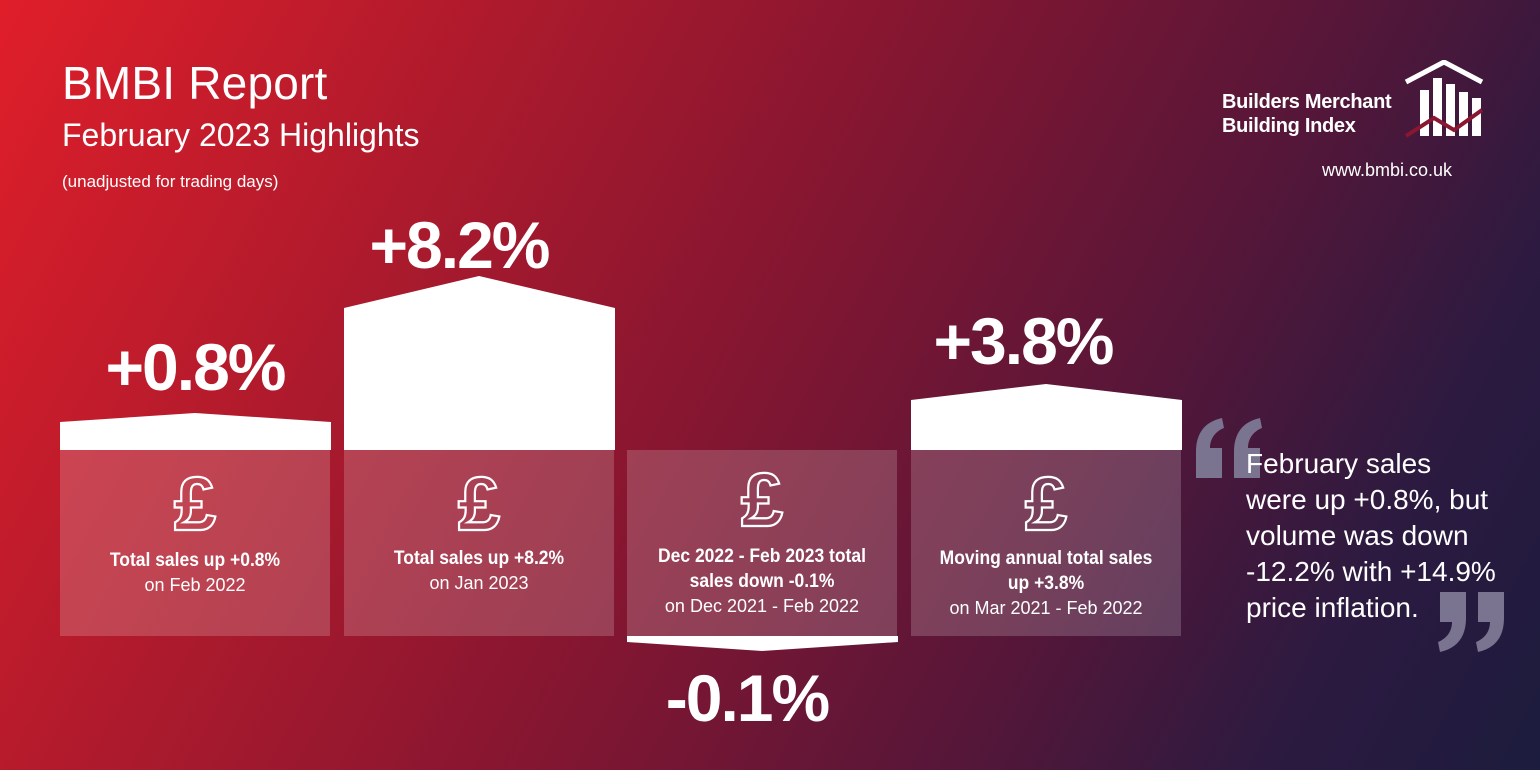  I want to click on bar-cap-feb, so click(195, 431).